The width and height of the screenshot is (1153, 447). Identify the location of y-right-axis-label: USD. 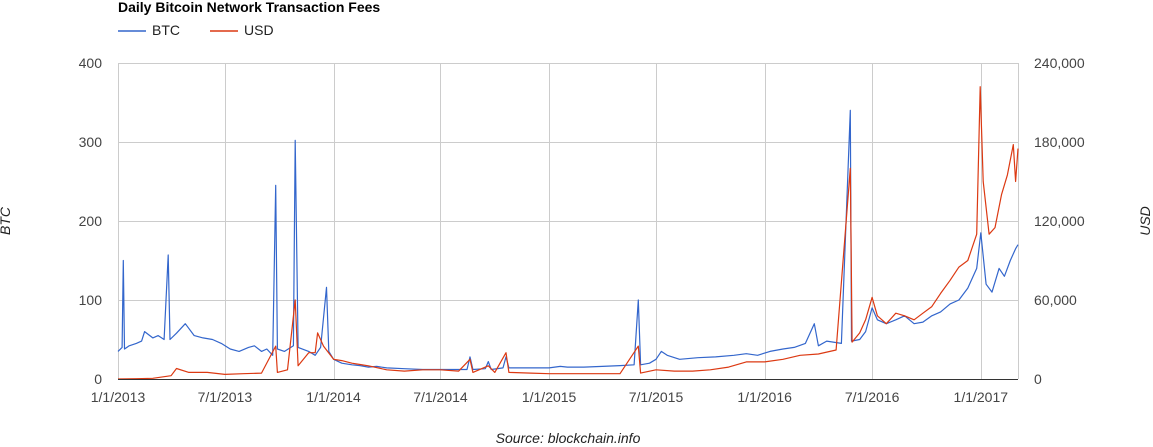
(1145, 221).